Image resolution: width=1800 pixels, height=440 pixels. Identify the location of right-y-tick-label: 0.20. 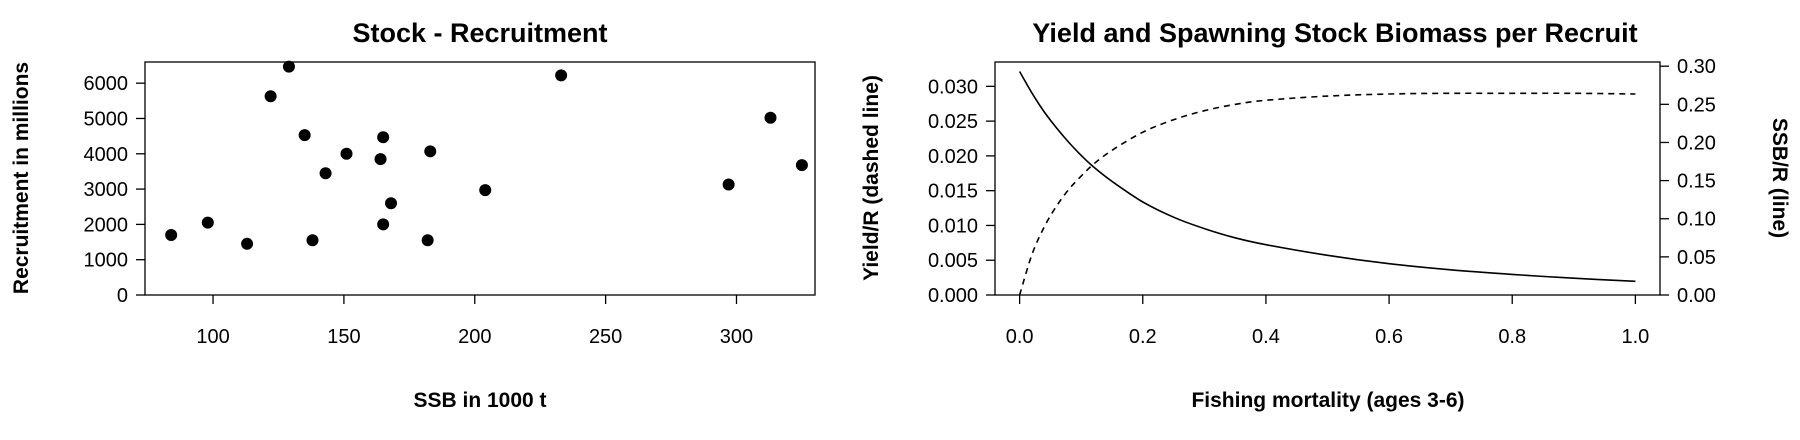
(1696, 143).